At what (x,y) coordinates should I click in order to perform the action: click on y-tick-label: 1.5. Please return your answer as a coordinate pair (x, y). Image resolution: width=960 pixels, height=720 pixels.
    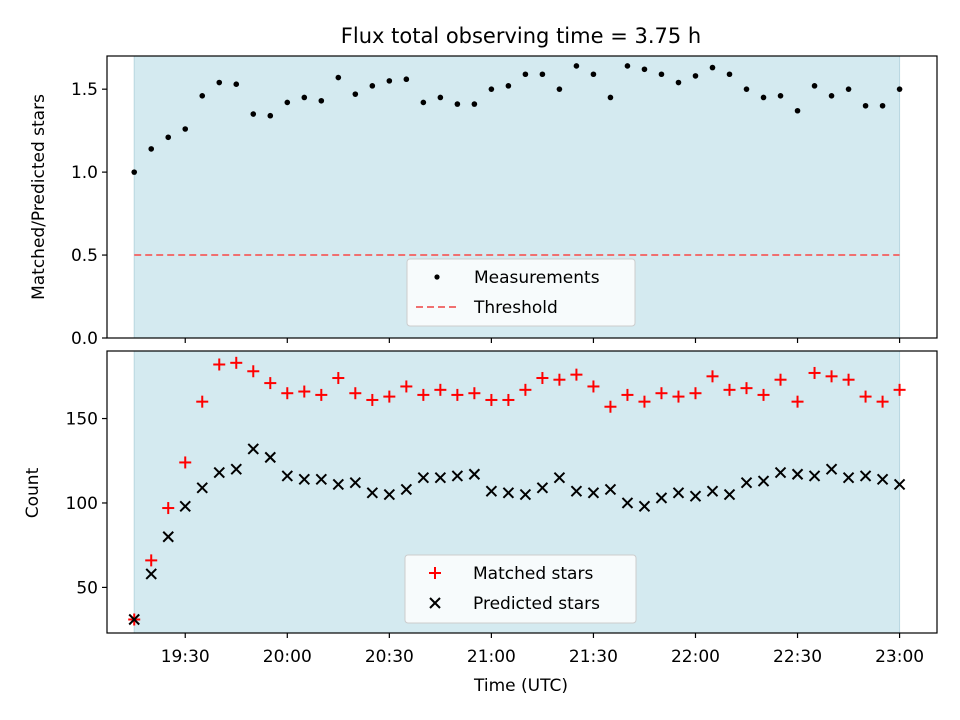
    Looking at the image, I should click on (84, 90).